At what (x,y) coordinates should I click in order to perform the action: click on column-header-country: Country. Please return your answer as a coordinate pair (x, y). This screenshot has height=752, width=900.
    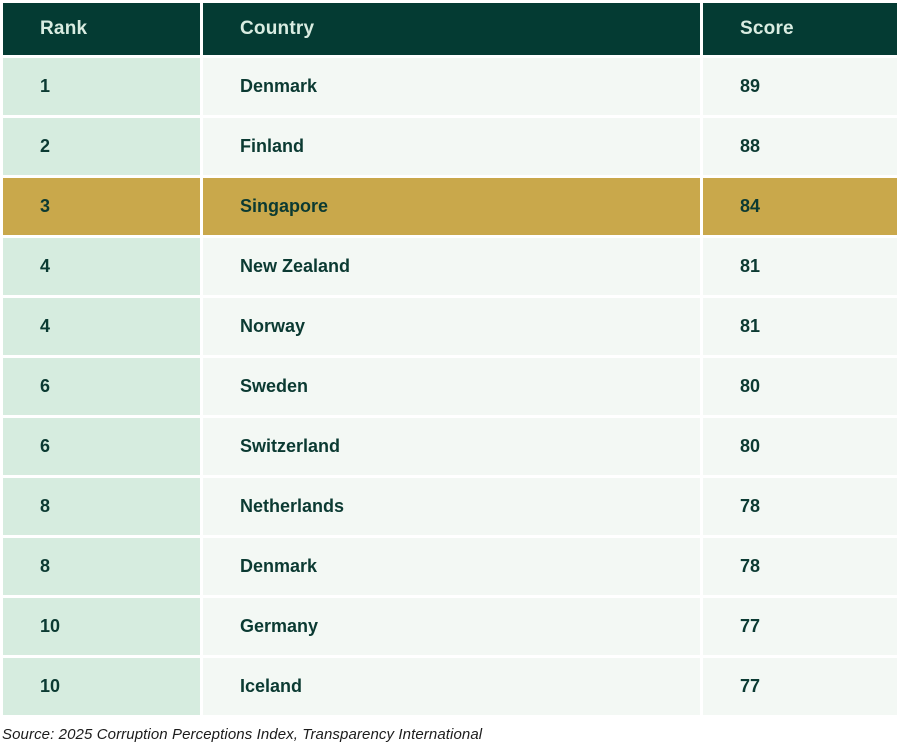
    Looking at the image, I should click on (451, 29).